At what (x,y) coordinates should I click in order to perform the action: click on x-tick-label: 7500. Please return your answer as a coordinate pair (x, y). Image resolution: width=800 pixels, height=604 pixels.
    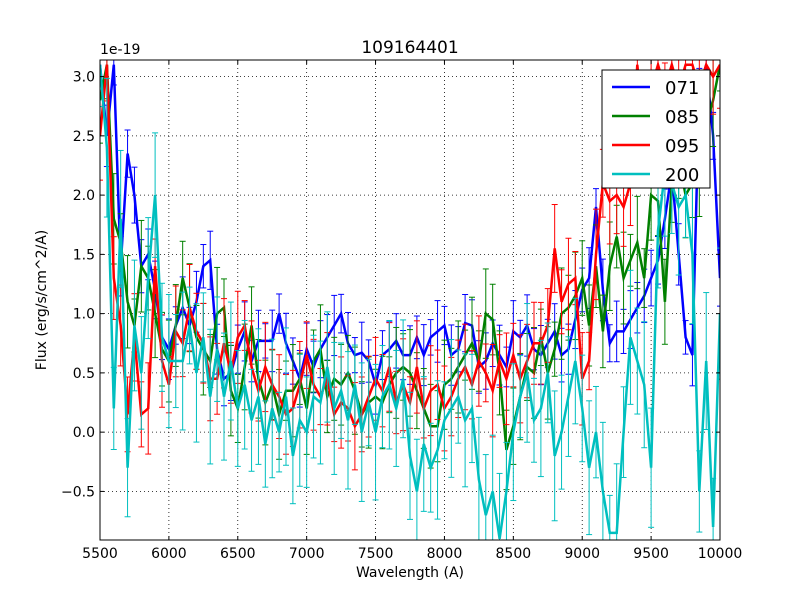
    Looking at the image, I should click on (376, 554).